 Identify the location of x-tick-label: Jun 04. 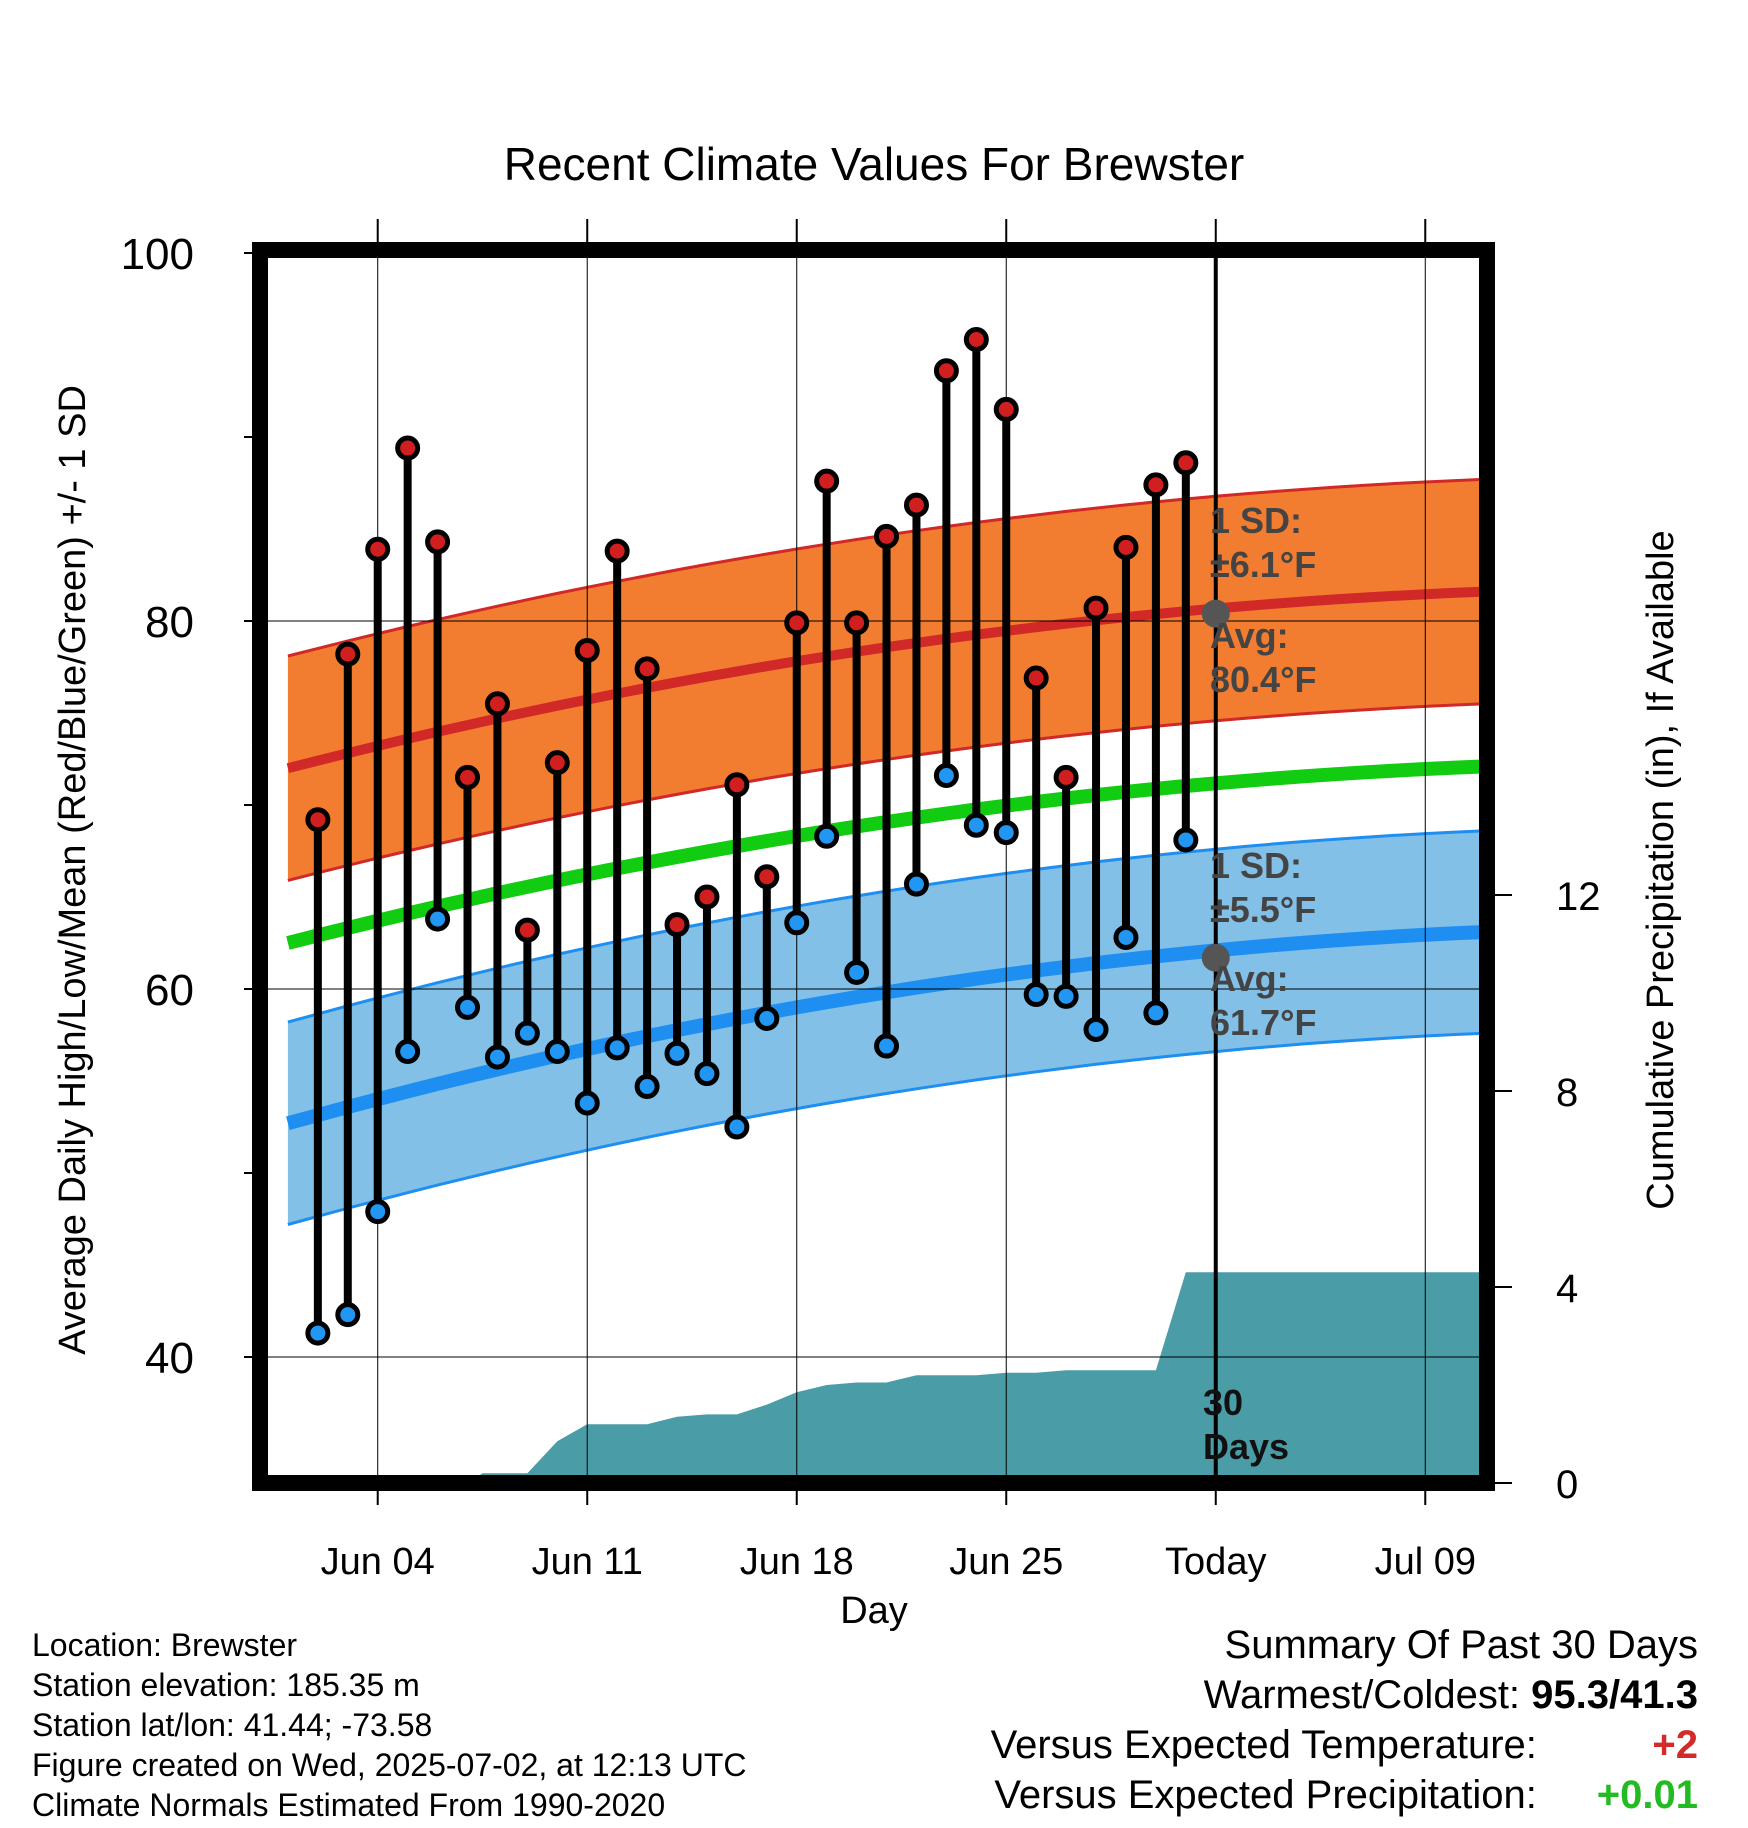
(378, 1562).